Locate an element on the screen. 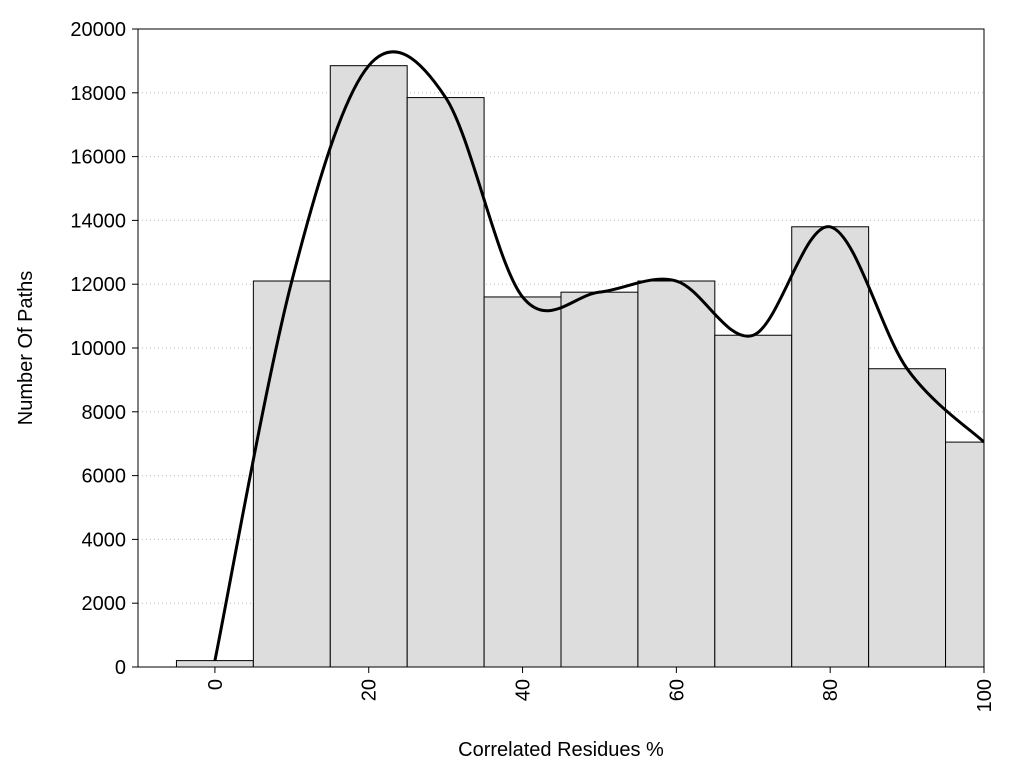  x-axis-label: Correlated Residues % is located at coordinates (561, 750).